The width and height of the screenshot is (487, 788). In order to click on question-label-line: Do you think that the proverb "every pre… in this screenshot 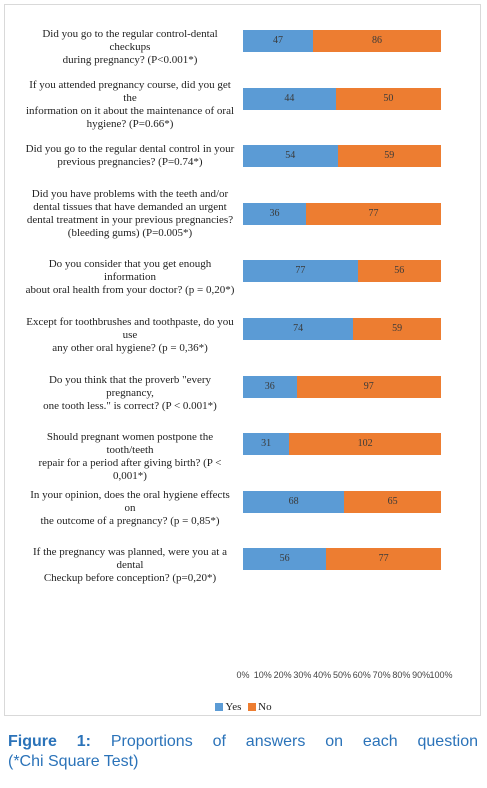, I will do `click(130, 386)`.